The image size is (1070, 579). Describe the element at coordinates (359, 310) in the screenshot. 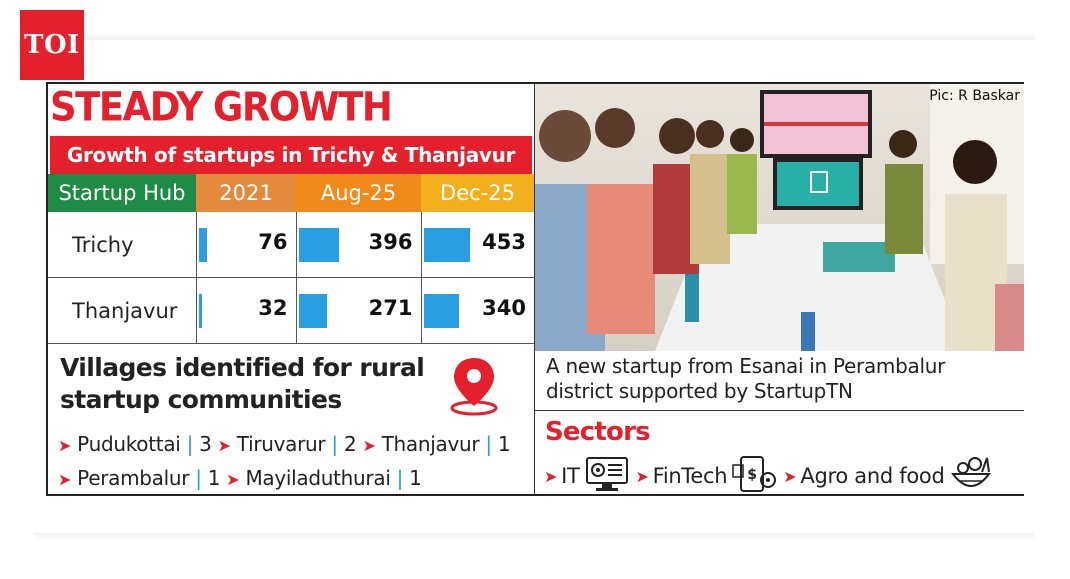

I see `cell-thanjavur-aug25: 271` at that location.